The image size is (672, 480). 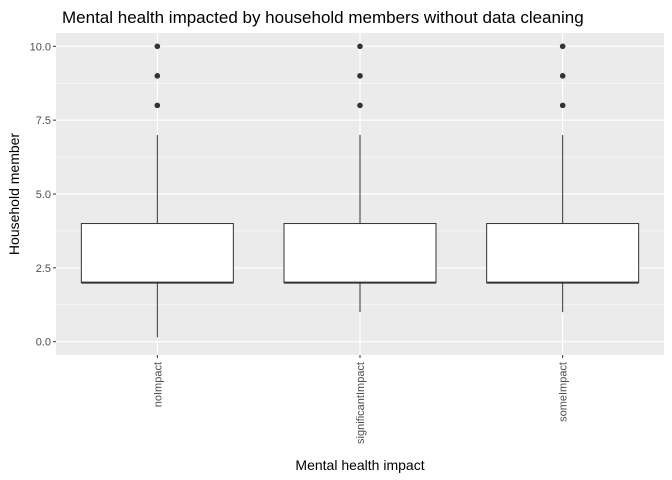 I want to click on y-tick-label: 0.0, so click(x=43, y=343).